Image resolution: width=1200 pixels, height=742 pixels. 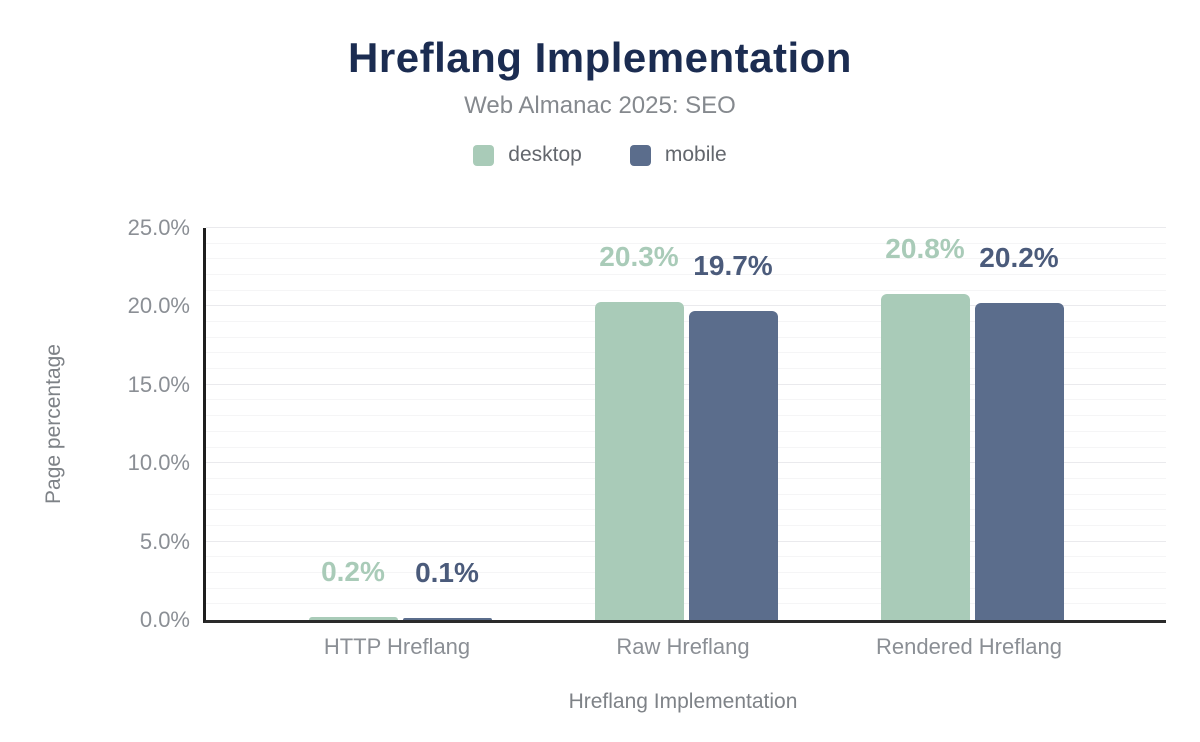 I want to click on bar-mobile-rendered-hreflang, so click(x=1019, y=461).